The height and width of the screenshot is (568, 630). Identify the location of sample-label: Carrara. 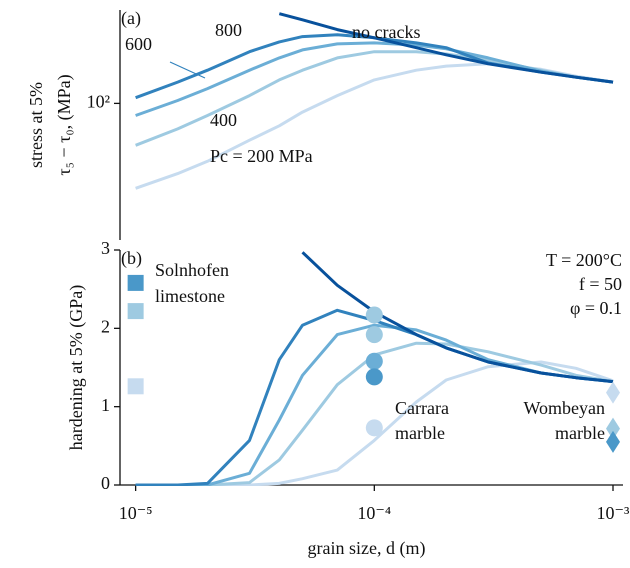
(422, 408).